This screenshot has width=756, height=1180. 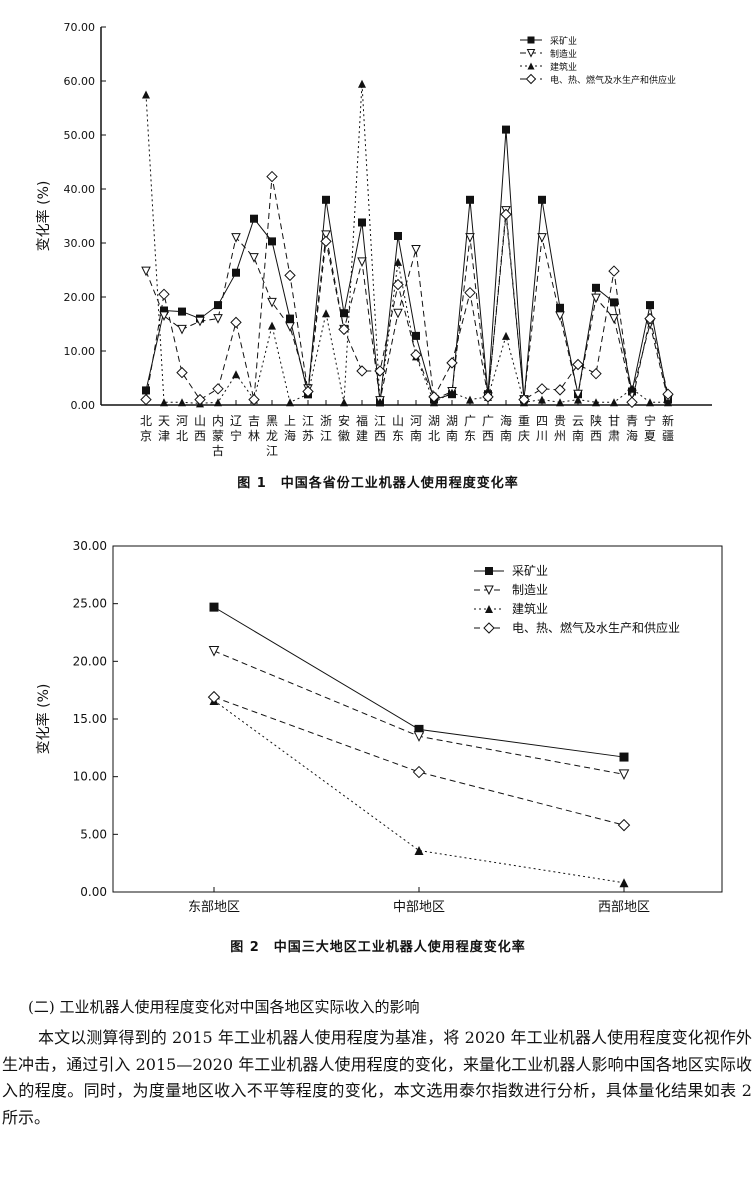 I want to click on x-tick-label: 建, so click(x=362, y=436).